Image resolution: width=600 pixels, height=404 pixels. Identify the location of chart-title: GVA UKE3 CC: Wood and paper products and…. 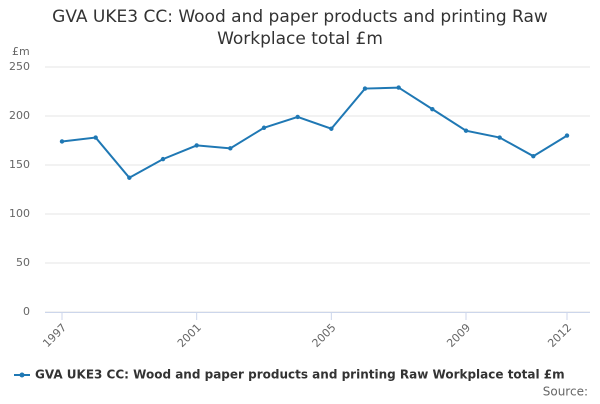
(300, 28).